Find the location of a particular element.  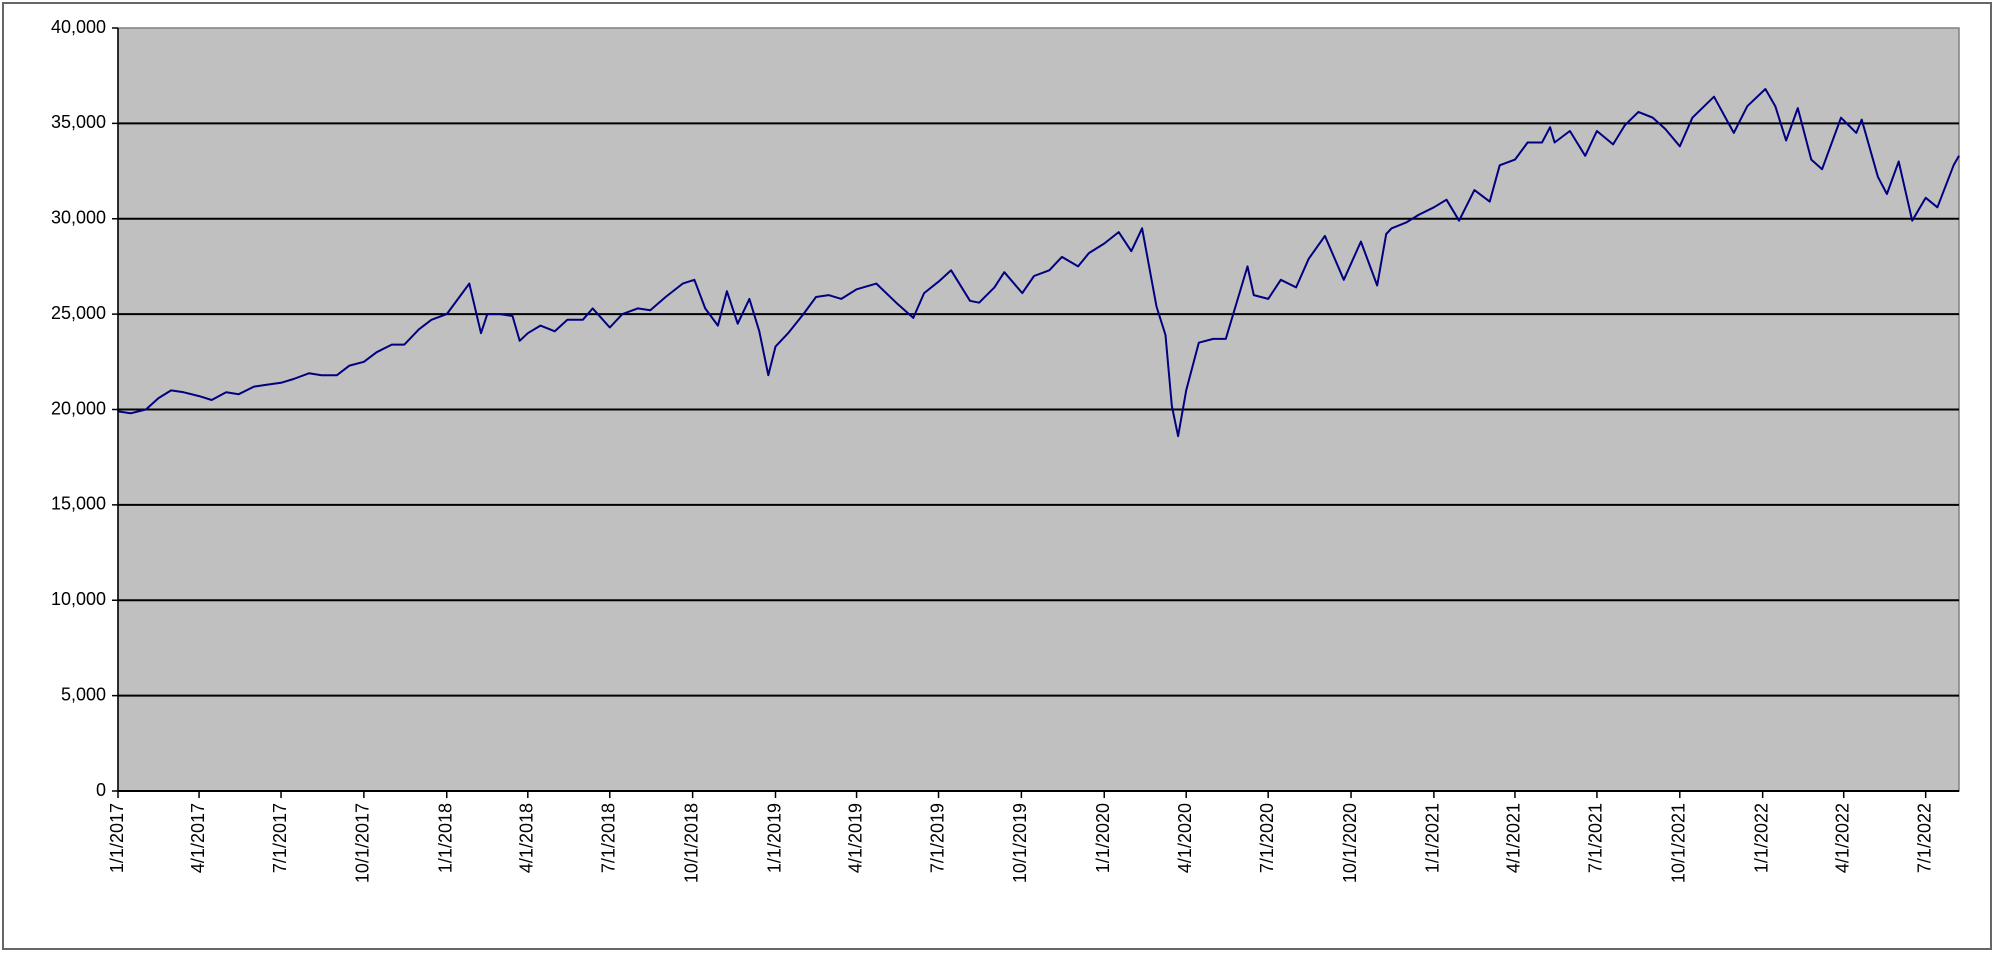

x-tick-label: 1/1/2018 is located at coordinates (446, 838).